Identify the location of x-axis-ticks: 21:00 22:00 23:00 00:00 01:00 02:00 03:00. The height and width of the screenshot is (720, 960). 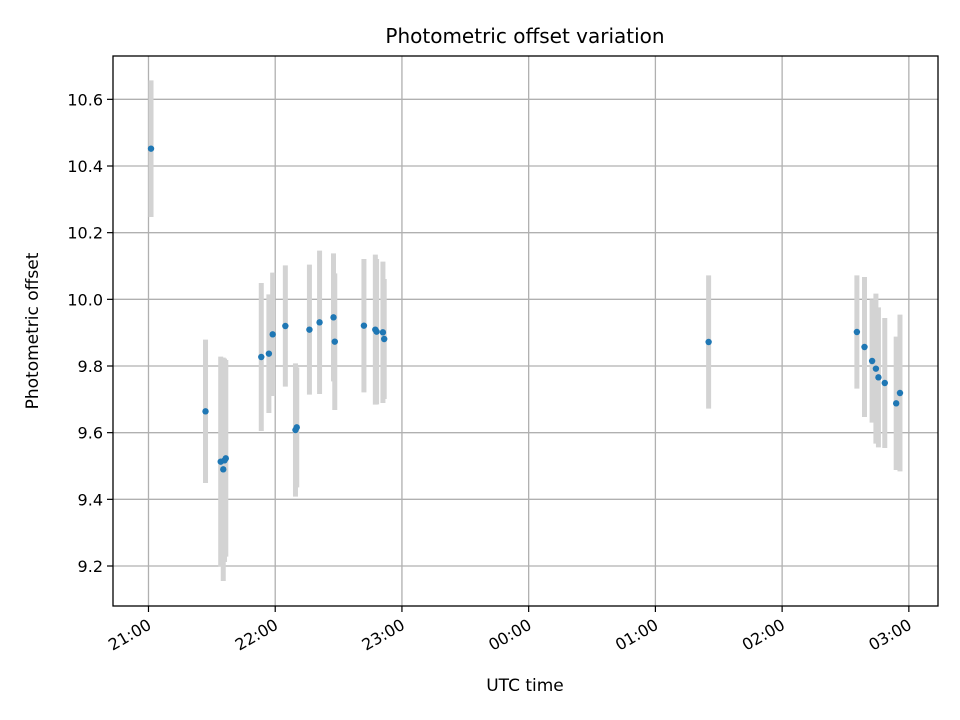
(510, 630).